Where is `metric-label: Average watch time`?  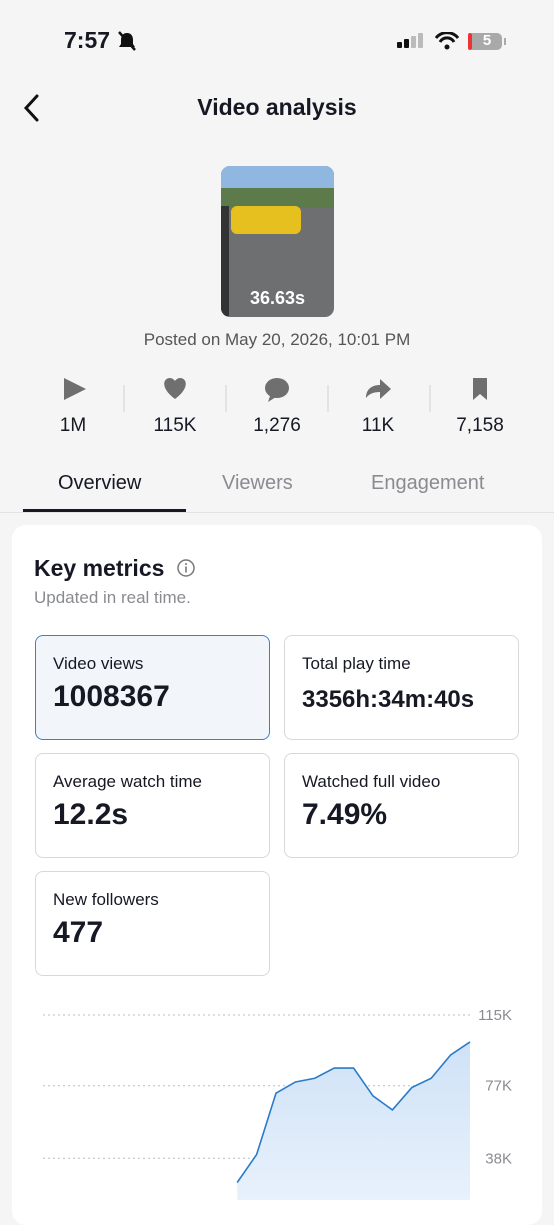 metric-label: Average watch time is located at coordinates (127, 781).